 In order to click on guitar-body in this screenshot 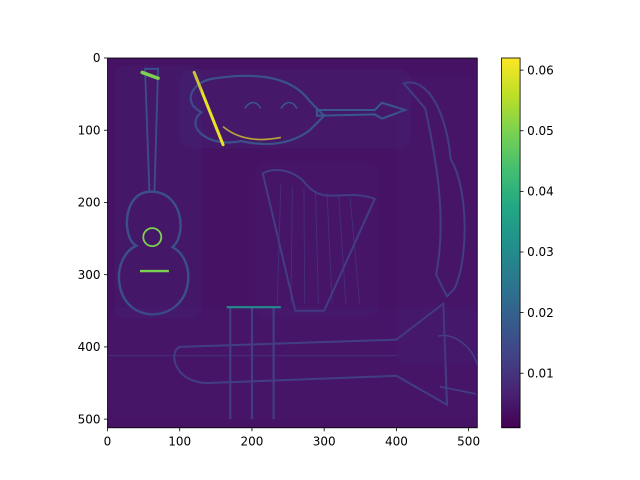, I will do `click(153, 253)`.